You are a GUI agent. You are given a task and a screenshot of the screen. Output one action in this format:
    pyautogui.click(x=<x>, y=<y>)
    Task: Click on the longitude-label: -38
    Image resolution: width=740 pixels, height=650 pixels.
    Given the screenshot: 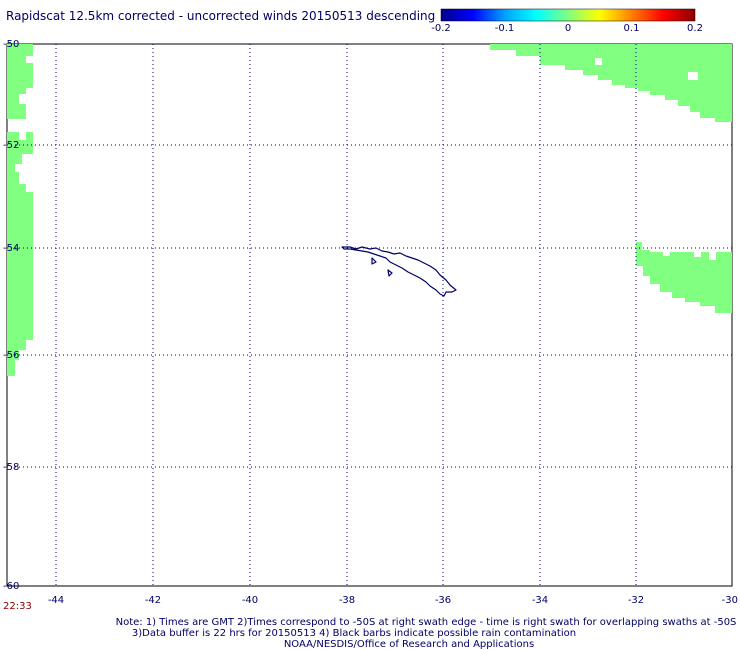 What is the action you would take?
    pyautogui.click(x=347, y=600)
    